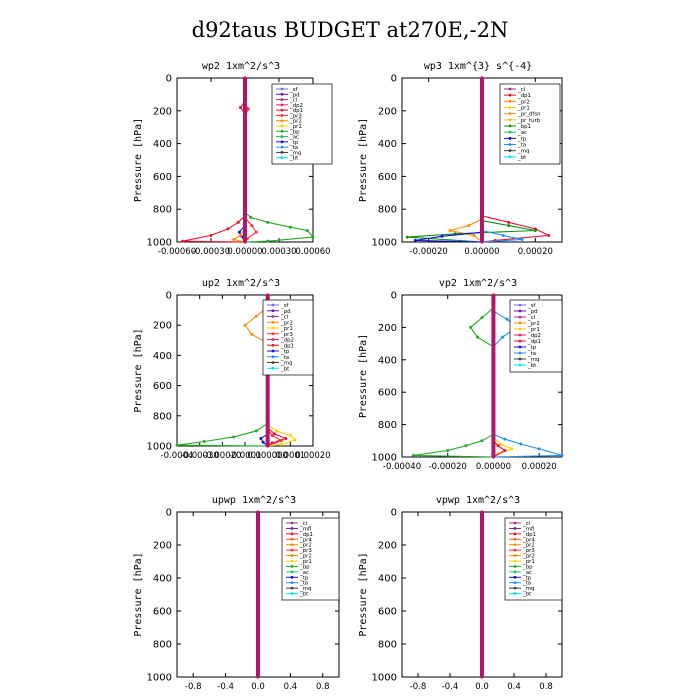 The width and height of the screenshot is (700, 700). Describe the element at coordinates (302, 124) in the screenshot. I see `legend-box` at that location.